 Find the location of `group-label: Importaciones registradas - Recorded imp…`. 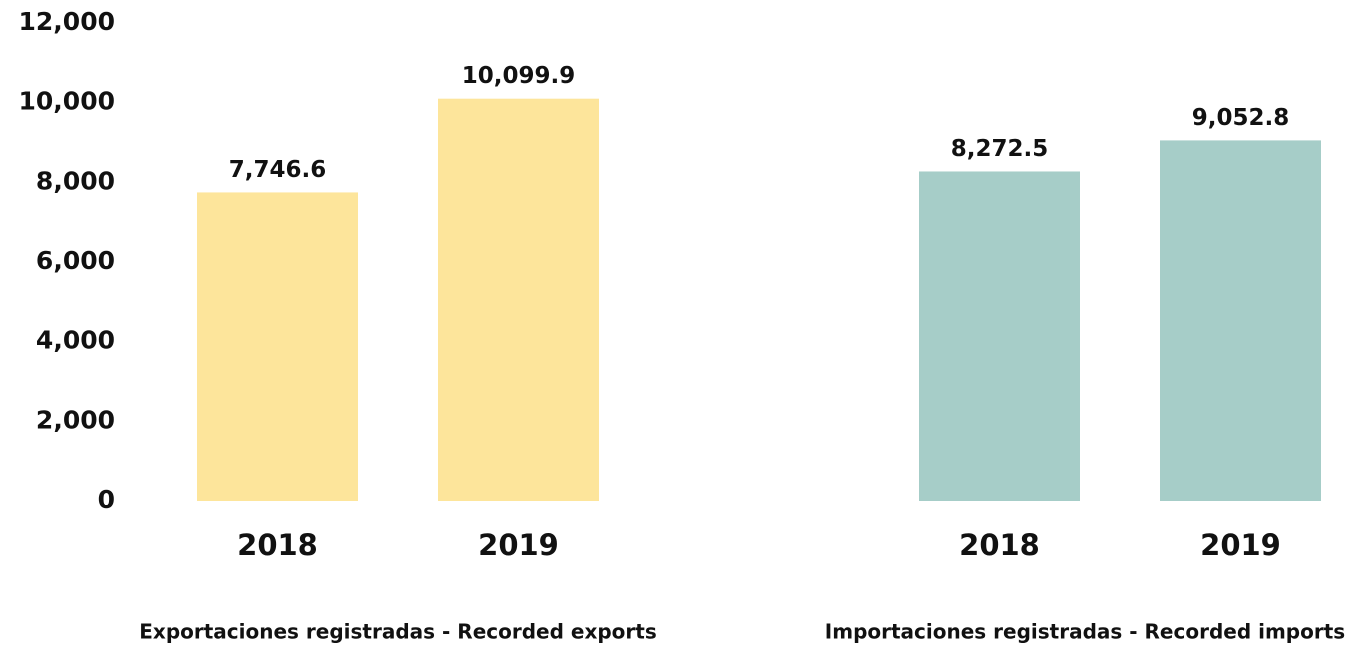

group-label: Importaciones registradas - Recorded imp… is located at coordinates (1085, 632).